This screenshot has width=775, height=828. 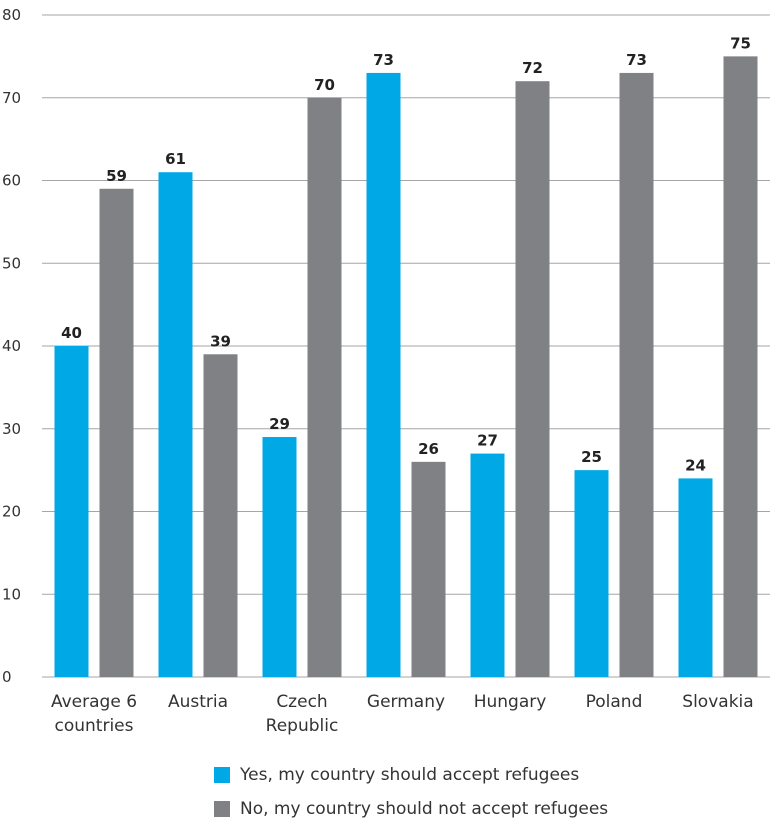 What do you see at coordinates (510, 702) in the screenshot?
I see `x-category-label: Hungary` at bounding box center [510, 702].